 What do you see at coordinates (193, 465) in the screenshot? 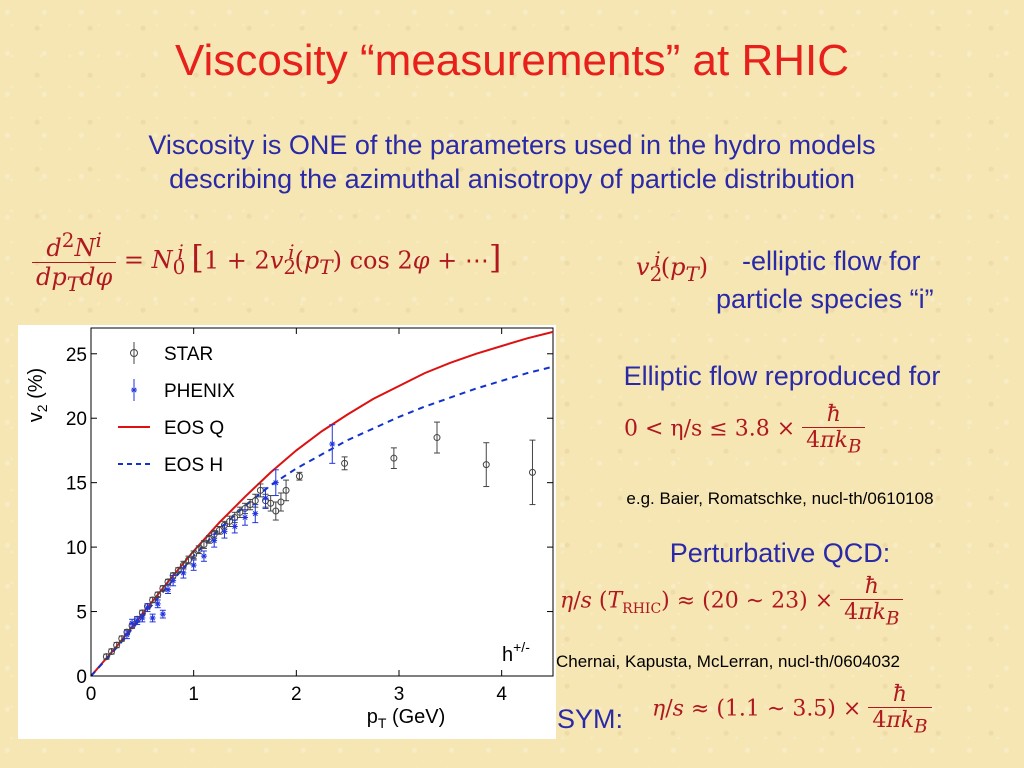
I see `legend-label: EOS H` at bounding box center [193, 465].